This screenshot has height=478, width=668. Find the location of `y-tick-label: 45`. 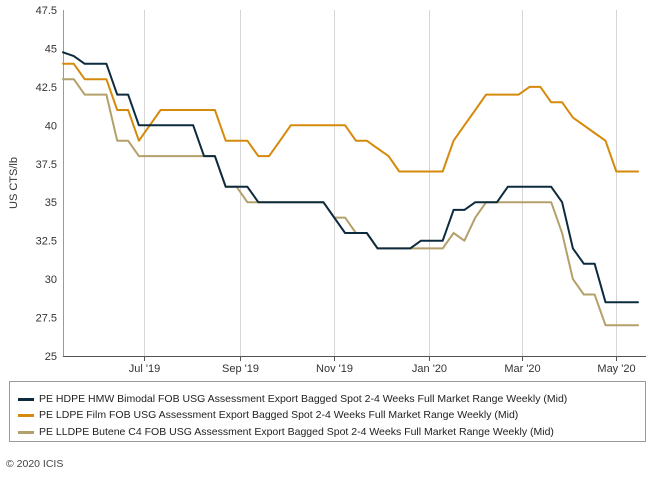

y-tick-label: 45 is located at coordinates (51, 49).